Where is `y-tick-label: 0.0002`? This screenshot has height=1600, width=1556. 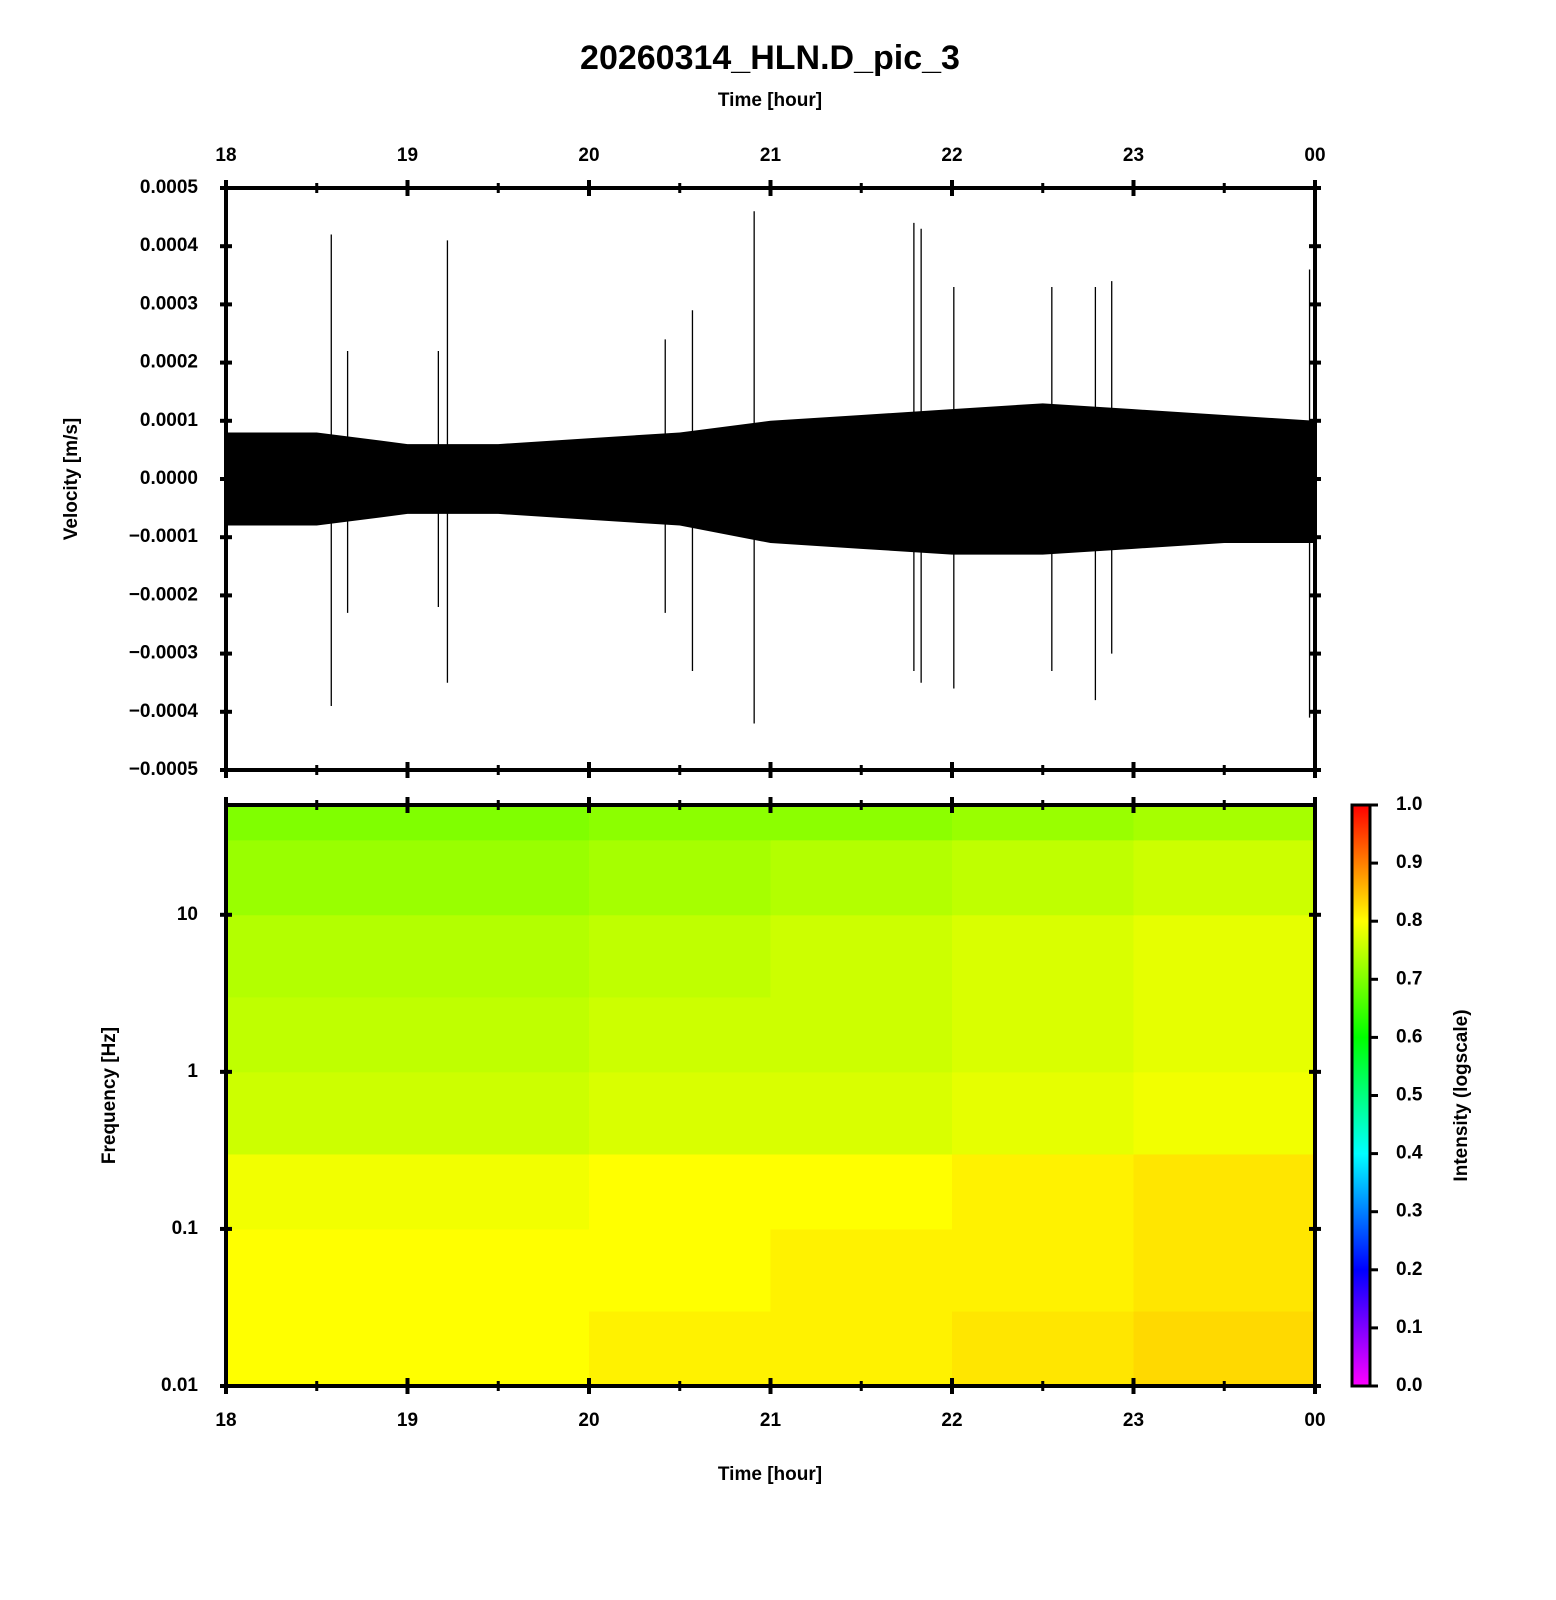 y-tick-label: 0.0002 is located at coordinates (169, 362).